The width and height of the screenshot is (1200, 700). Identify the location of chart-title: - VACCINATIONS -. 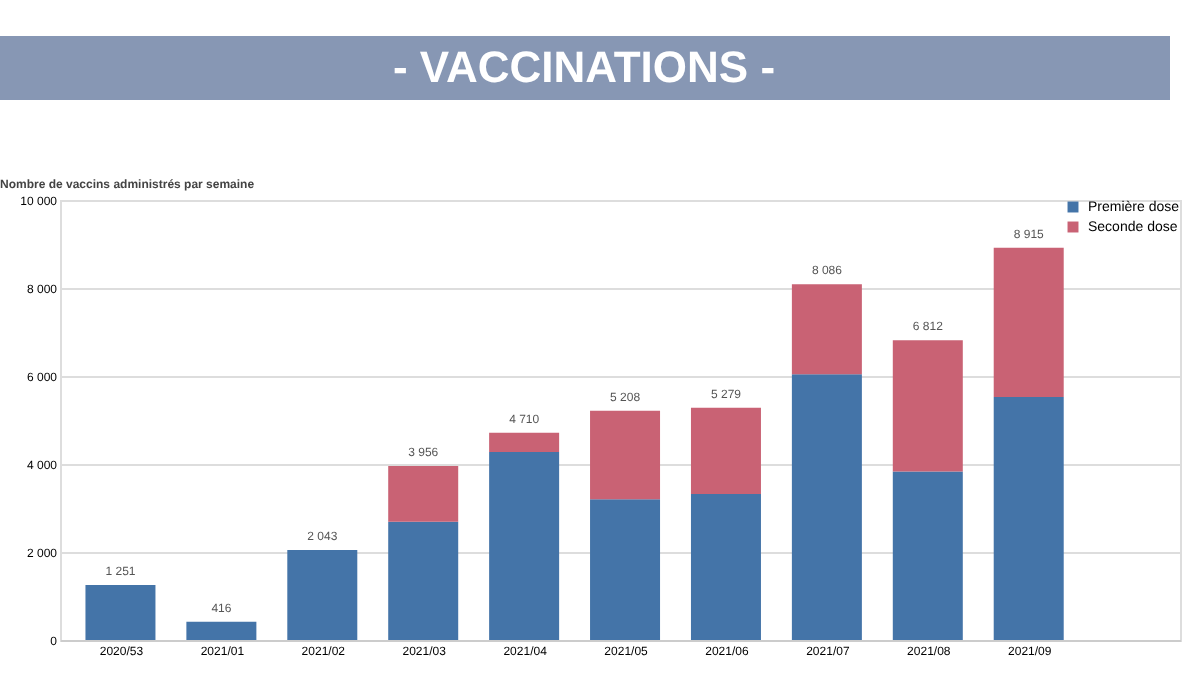
(584, 67).